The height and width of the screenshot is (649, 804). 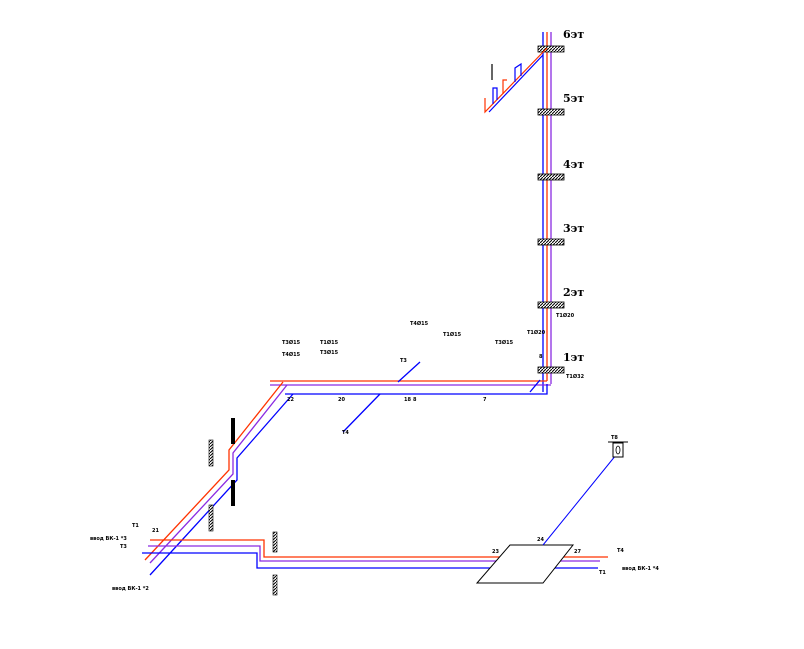 I want to click on main-pipes, so click(x=410, y=397).